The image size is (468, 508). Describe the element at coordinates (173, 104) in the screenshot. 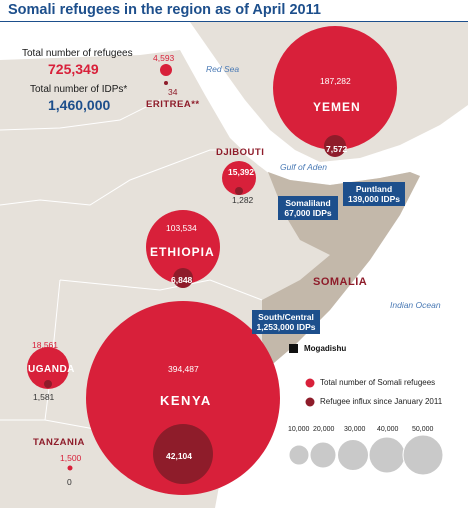

I see `eritrea-name: ERITREA**` at that location.